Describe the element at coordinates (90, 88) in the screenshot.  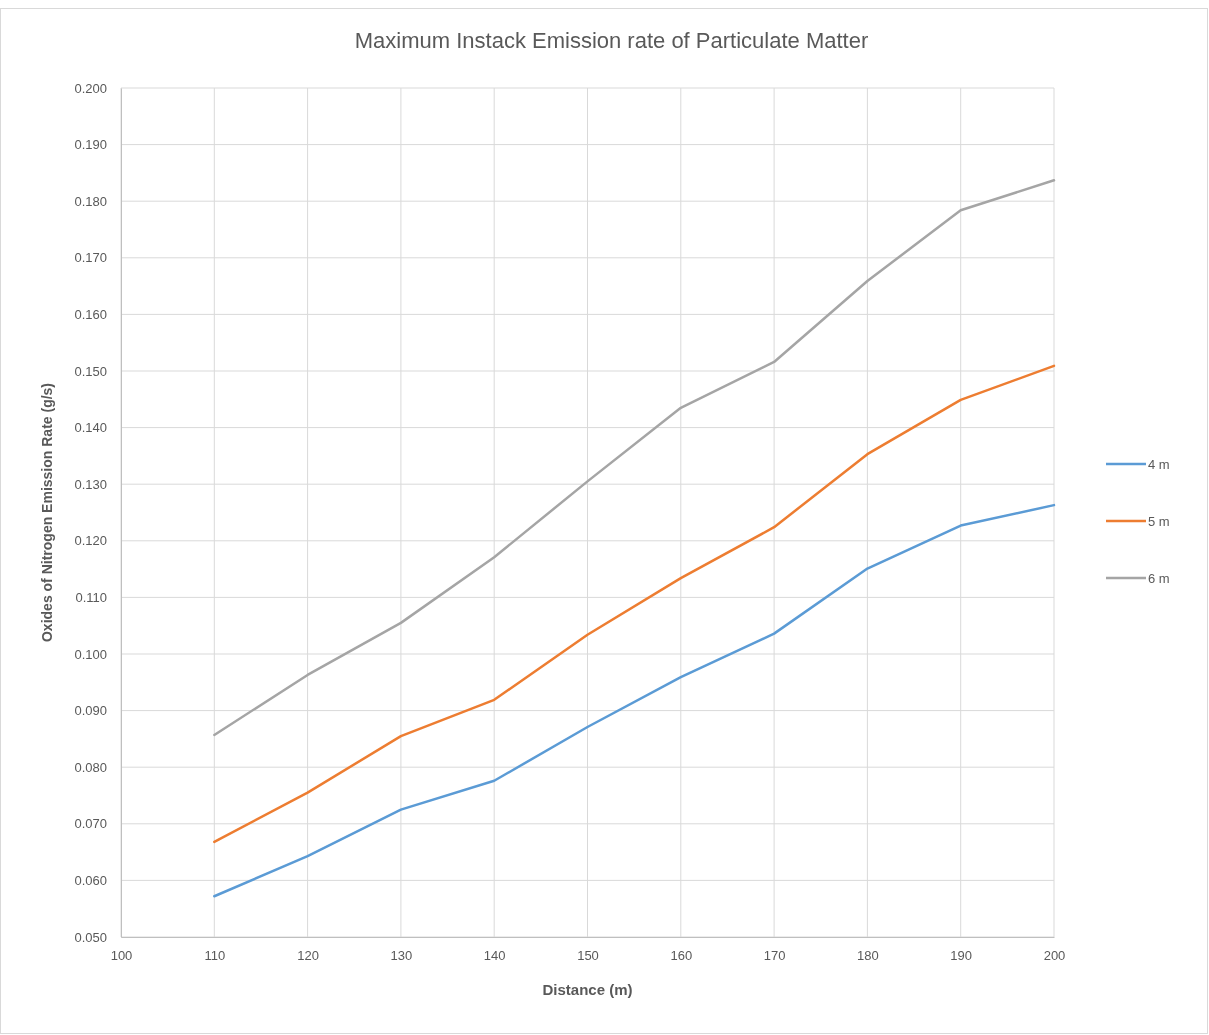
I see `y-tick-label: 0.200` at that location.